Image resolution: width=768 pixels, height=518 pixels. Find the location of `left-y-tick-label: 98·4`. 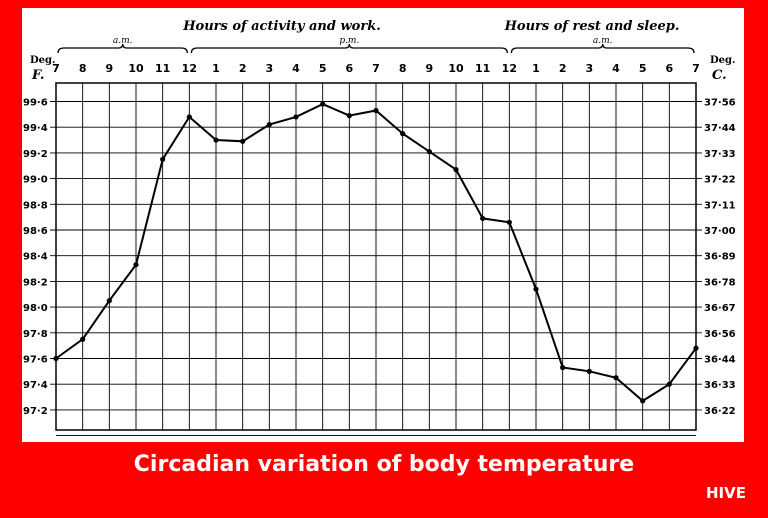

left-y-tick-label: 98·4 is located at coordinates (35, 257).